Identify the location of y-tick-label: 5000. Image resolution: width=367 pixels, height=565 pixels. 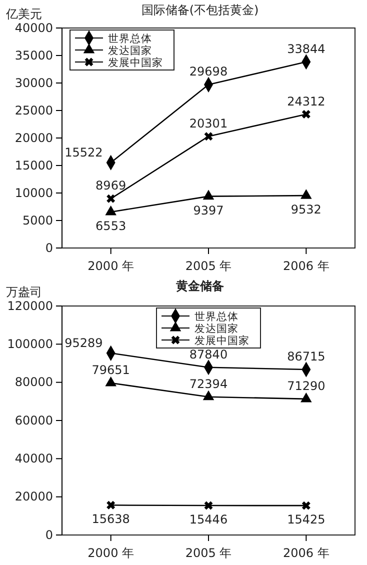
(37, 220).